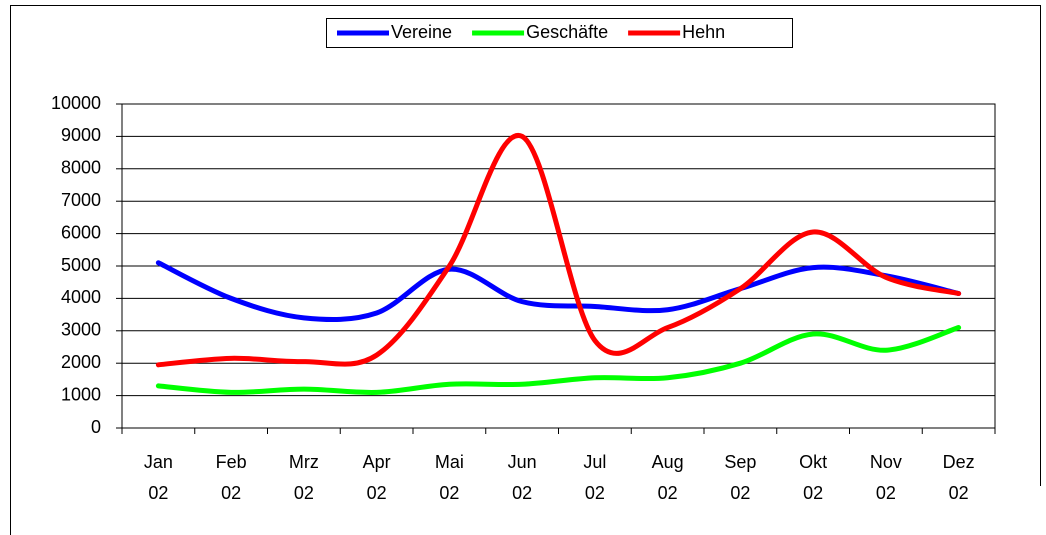 The height and width of the screenshot is (535, 1046). Describe the element at coordinates (231, 477) in the screenshot. I see `x-tick-label: Feb 02` at that location.